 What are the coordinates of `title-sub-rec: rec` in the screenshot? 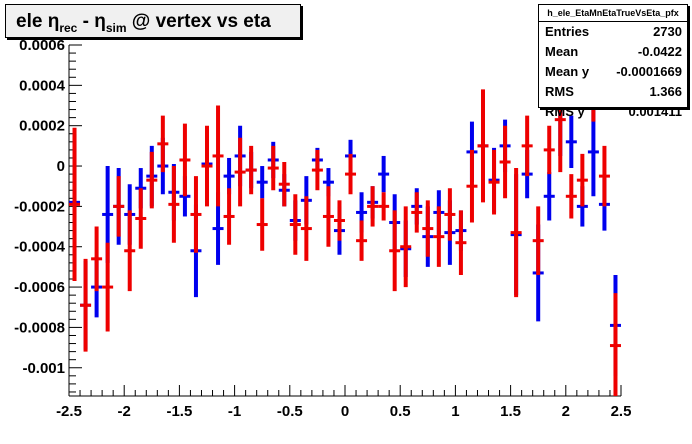 It's located at (68, 28).